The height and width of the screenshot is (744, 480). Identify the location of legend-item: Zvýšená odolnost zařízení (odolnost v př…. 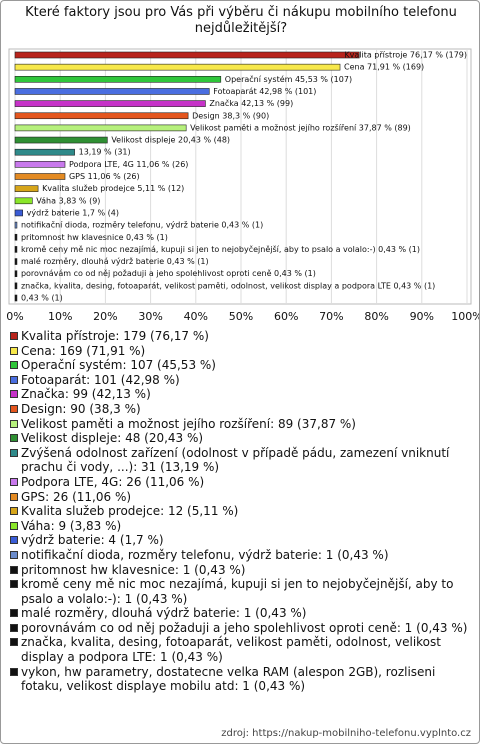
(240, 460).